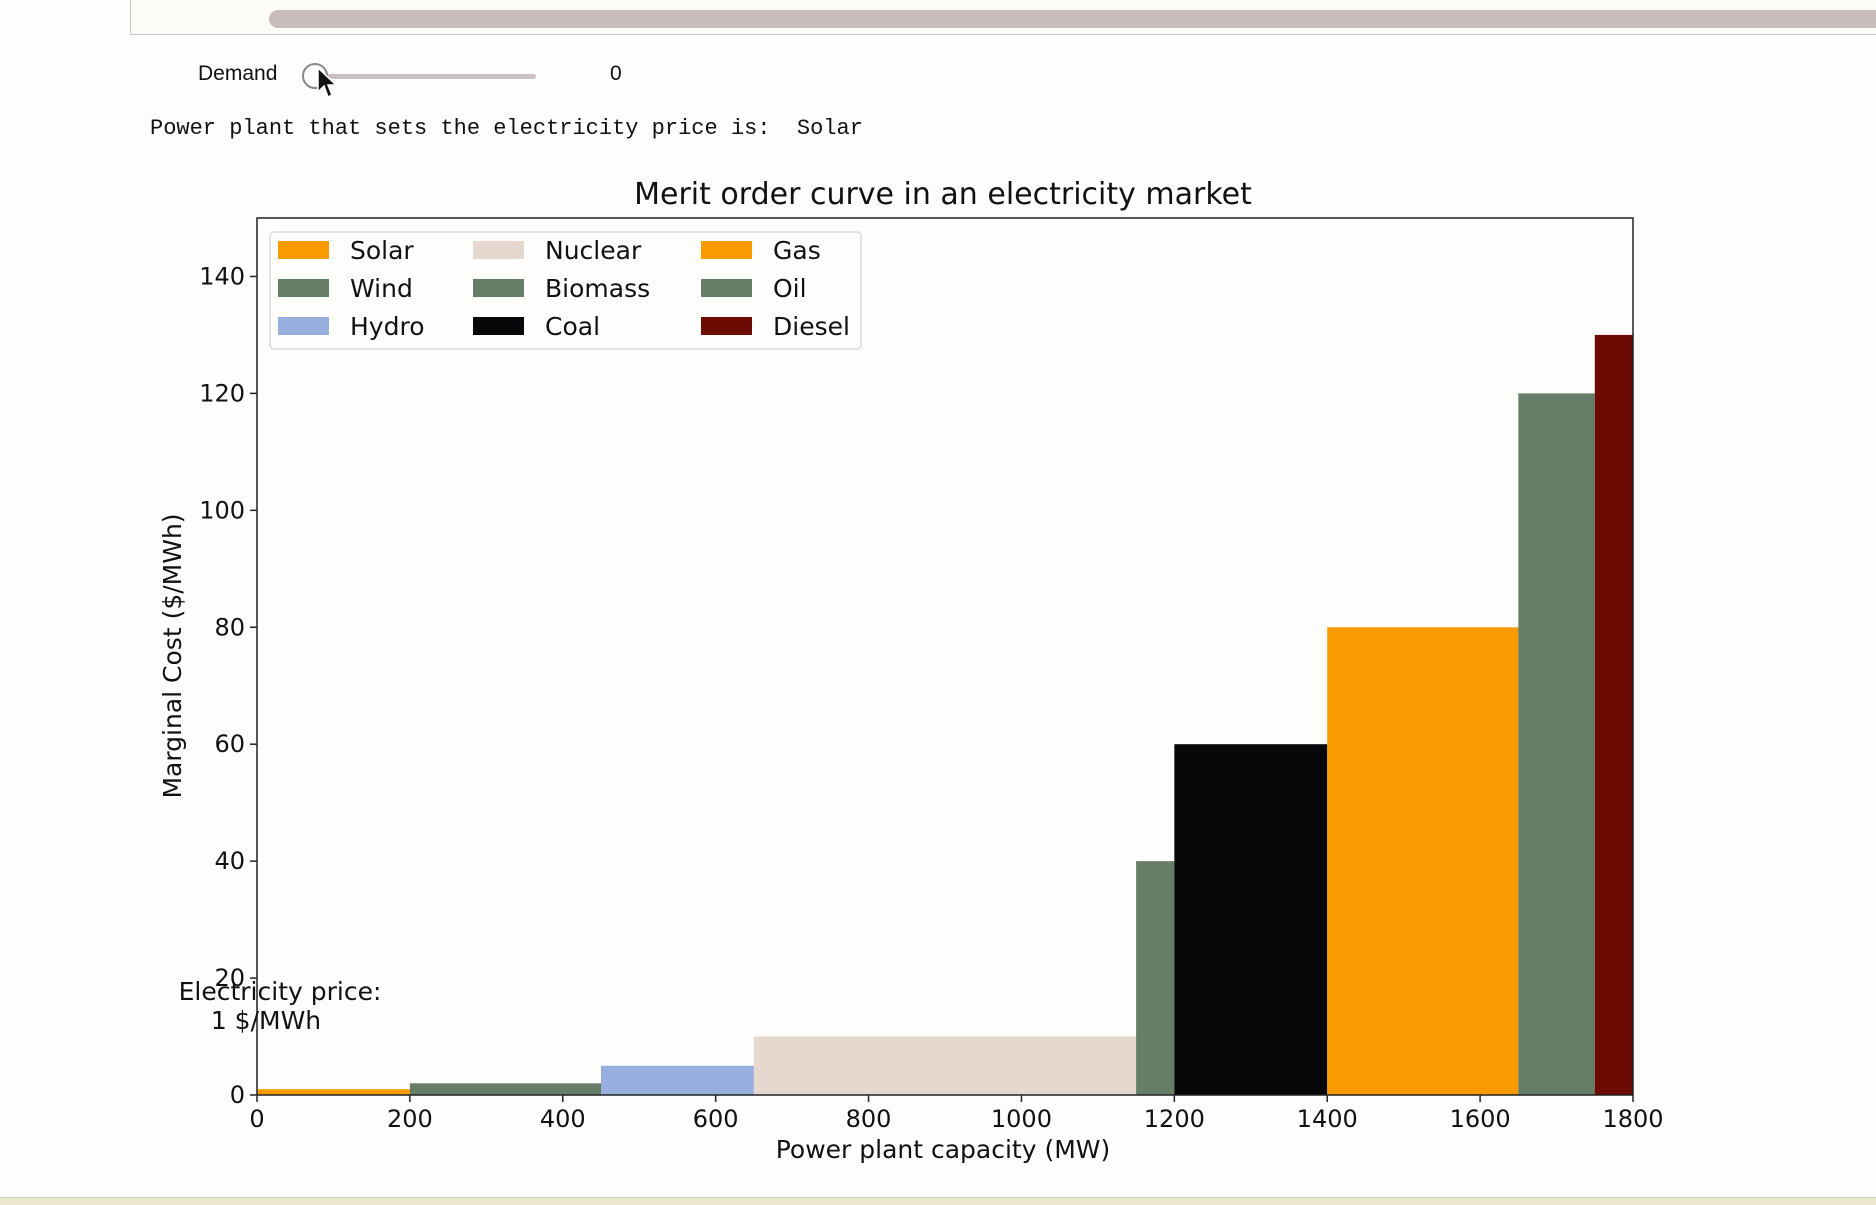 This screenshot has height=1205, width=1876. Describe the element at coordinates (172, 655) in the screenshot. I see `y-axis-label: Marginal Cost ($/MWh)` at that location.